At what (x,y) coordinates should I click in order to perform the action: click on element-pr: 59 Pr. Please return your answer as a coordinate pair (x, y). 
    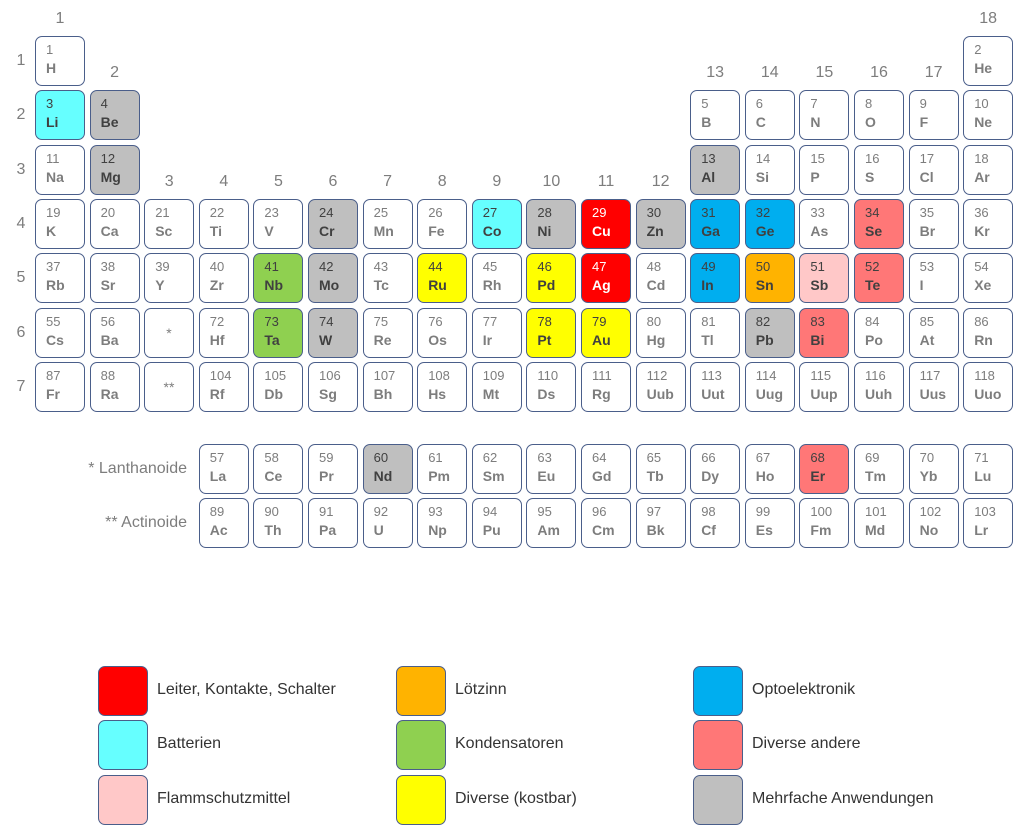
    Looking at the image, I should click on (333, 469).